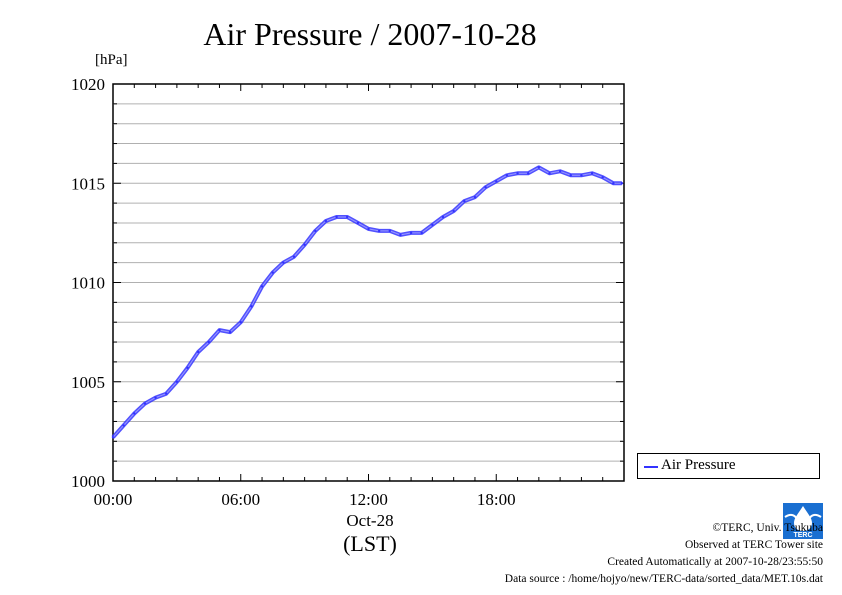  I want to click on y-tick-label: 1000, so click(88, 481).